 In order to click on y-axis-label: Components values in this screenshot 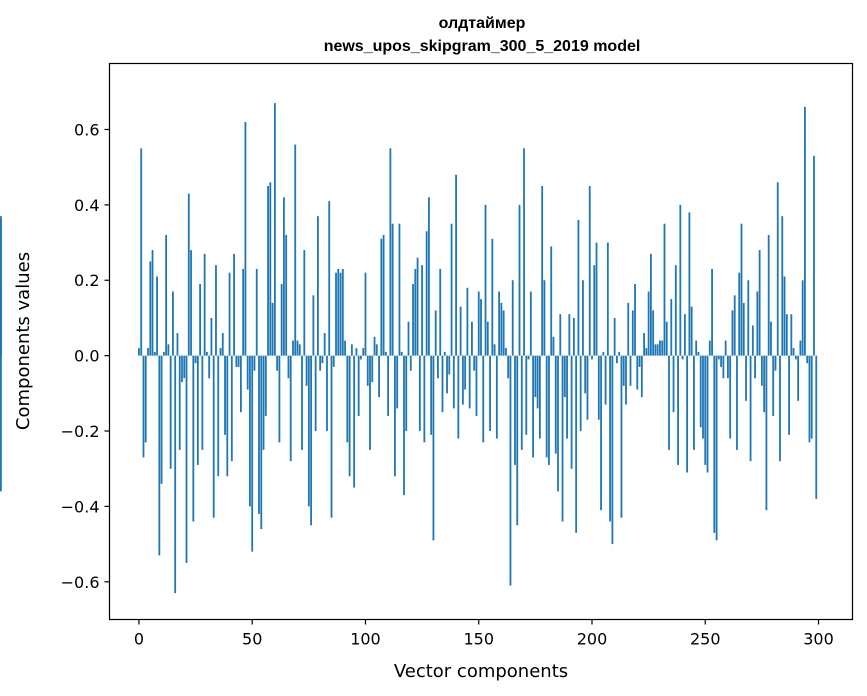, I will do `click(23, 341)`.